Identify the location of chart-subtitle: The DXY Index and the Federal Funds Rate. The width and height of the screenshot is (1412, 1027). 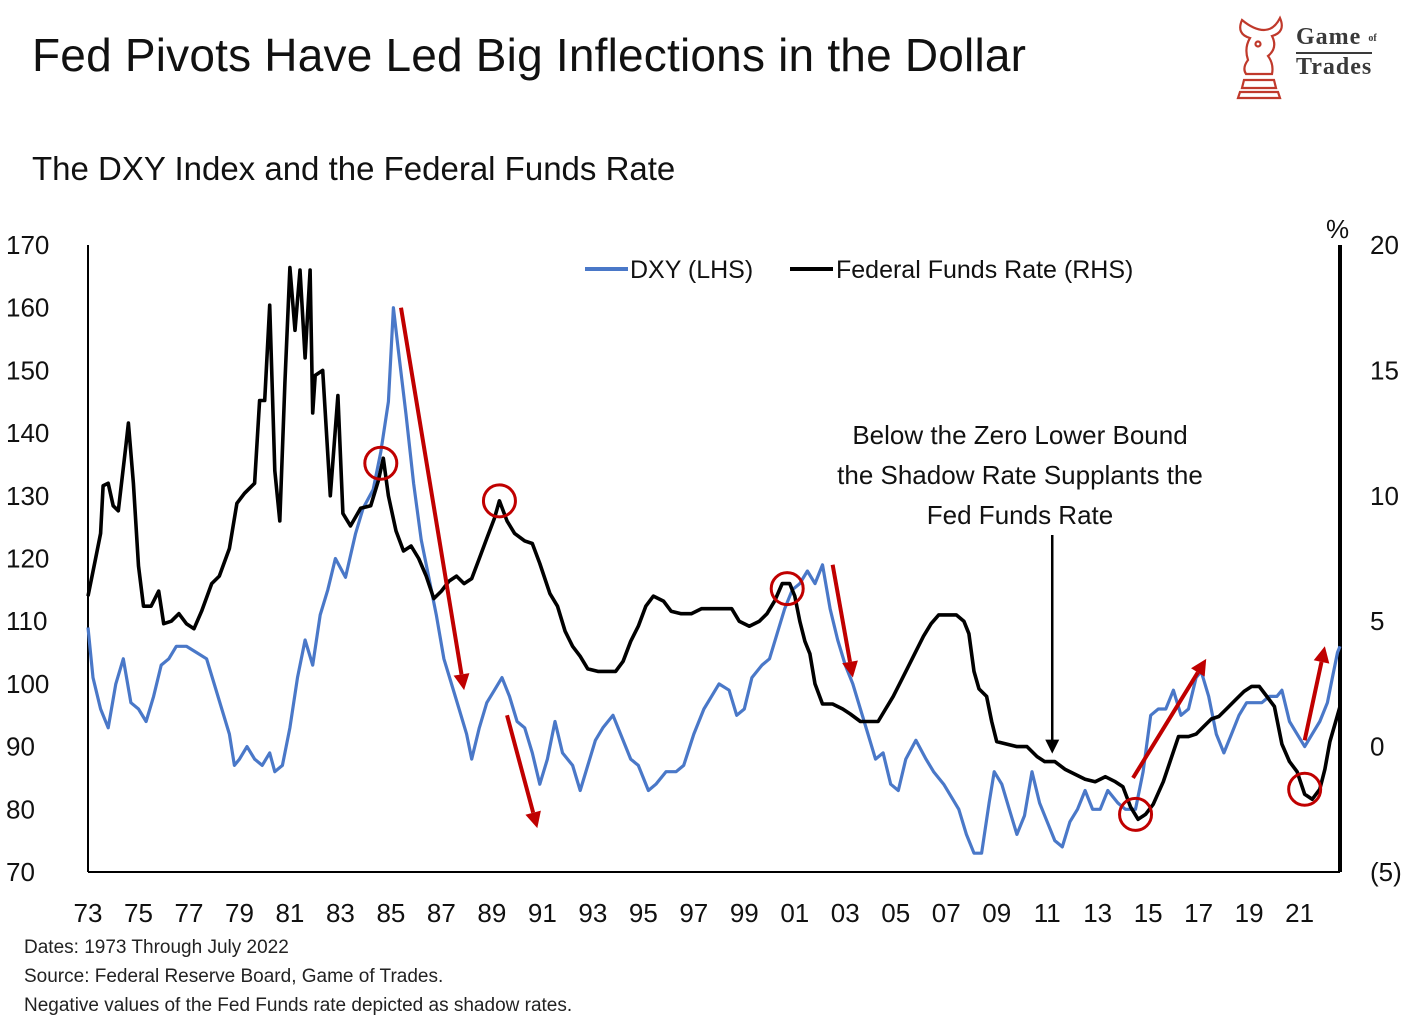
(354, 168).